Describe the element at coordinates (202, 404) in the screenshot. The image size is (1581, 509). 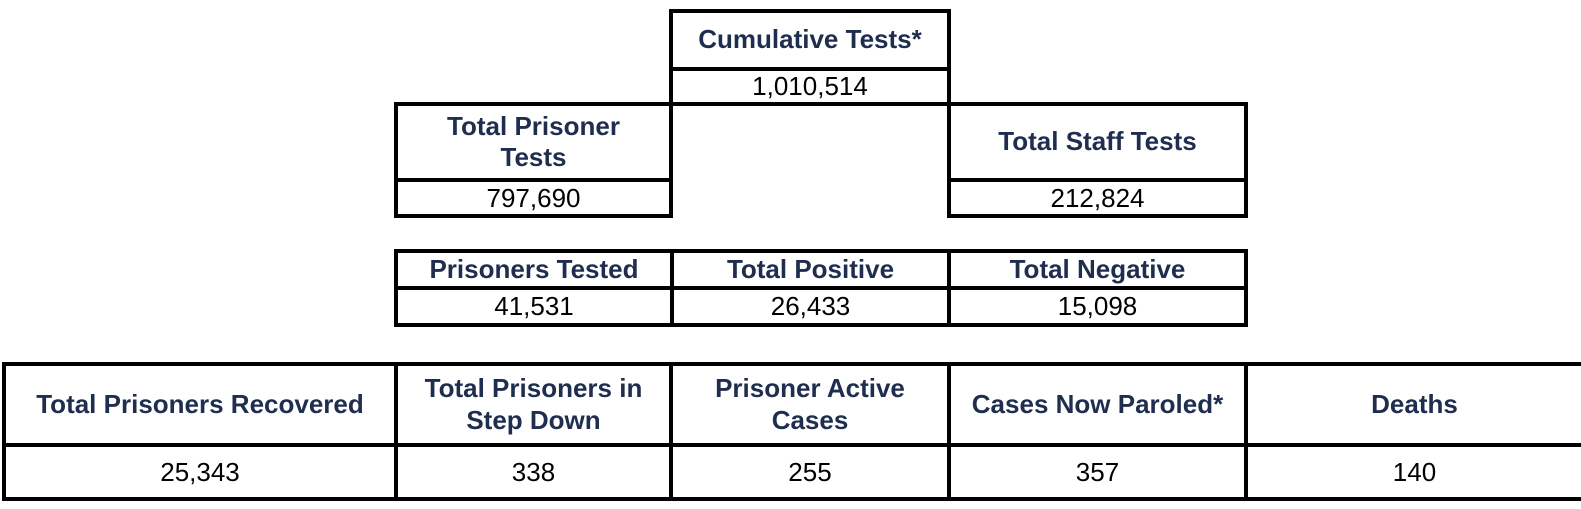
I see `recovered-header: Total Prisoners Recovered` at that location.